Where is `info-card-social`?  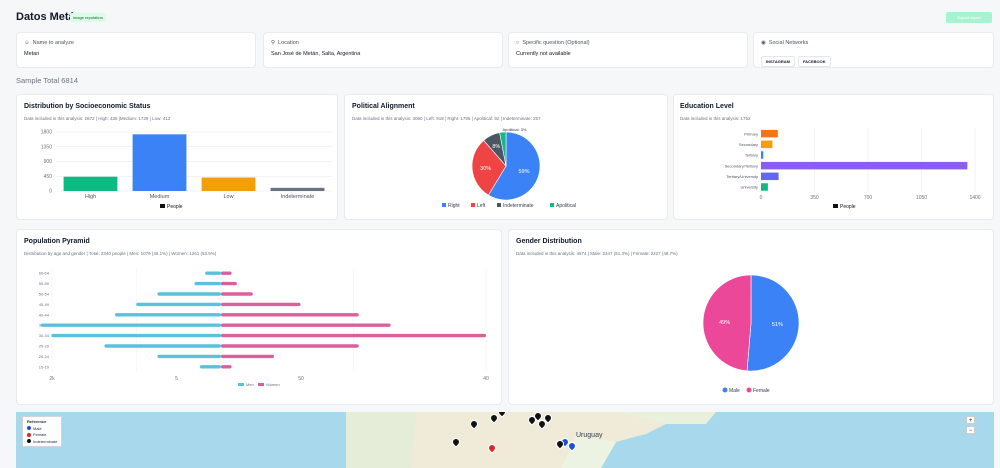
info-card-social is located at coordinates (873, 50).